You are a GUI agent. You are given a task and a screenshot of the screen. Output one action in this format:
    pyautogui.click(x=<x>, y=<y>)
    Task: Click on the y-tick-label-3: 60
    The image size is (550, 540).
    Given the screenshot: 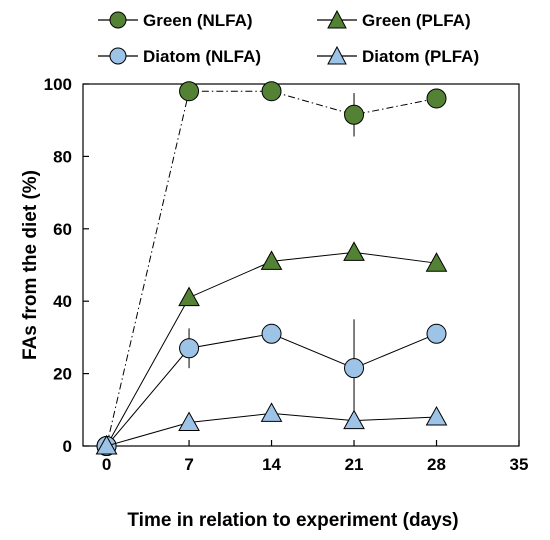 What is the action you would take?
    pyautogui.click(x=62, y=229)
    